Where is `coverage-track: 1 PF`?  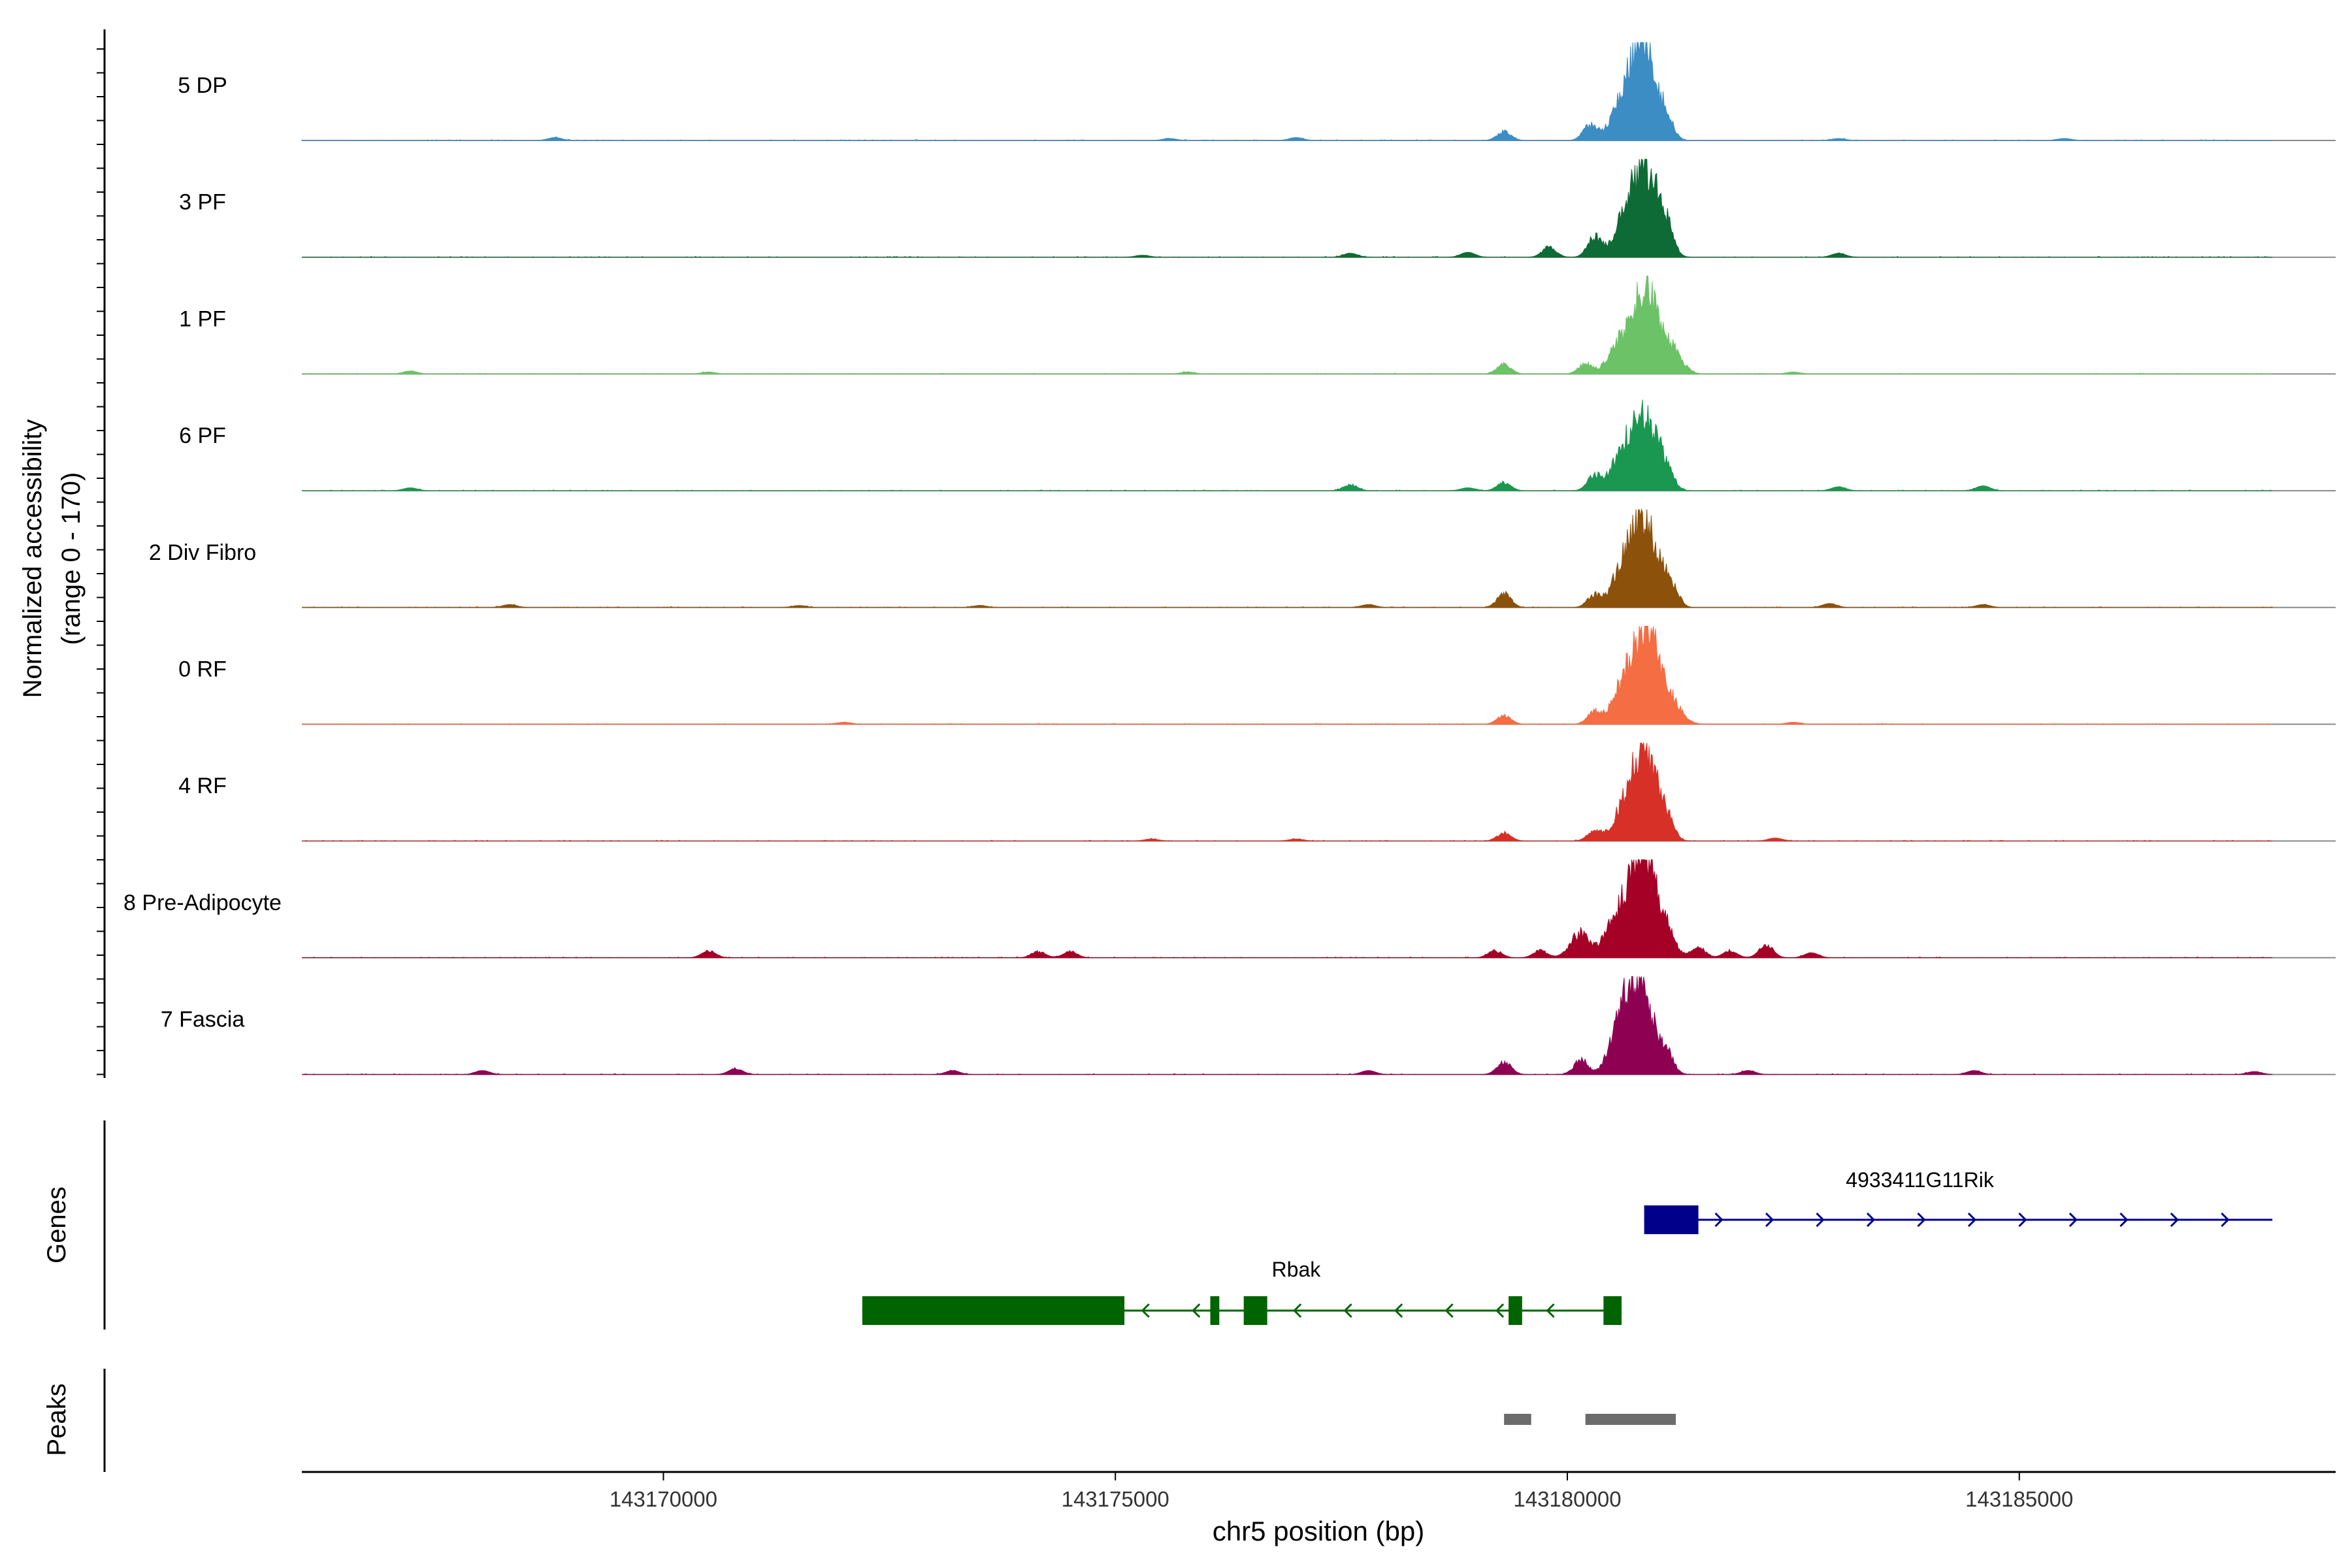
coverage-track: 1 PF is located at coordinates (1257, 325).